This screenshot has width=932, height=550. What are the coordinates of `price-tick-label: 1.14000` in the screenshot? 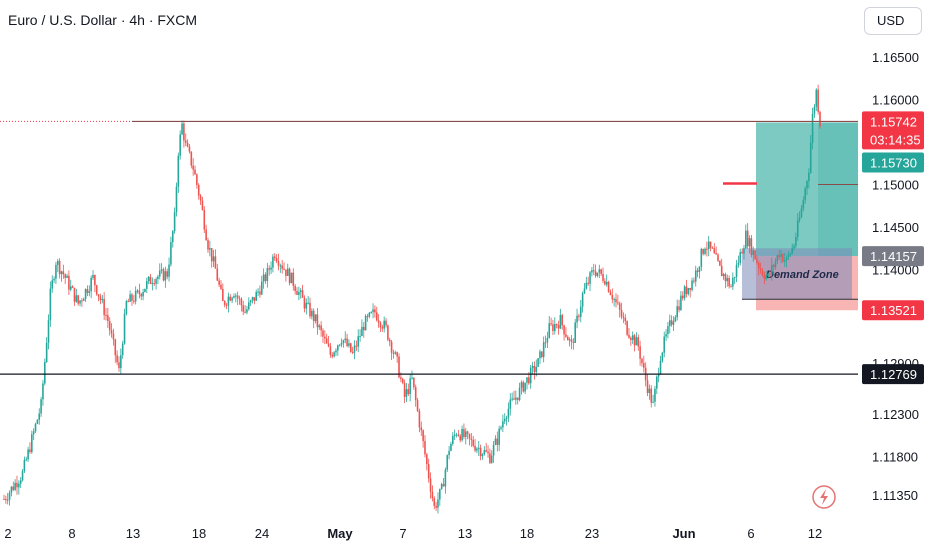 It's located at (895, 270).